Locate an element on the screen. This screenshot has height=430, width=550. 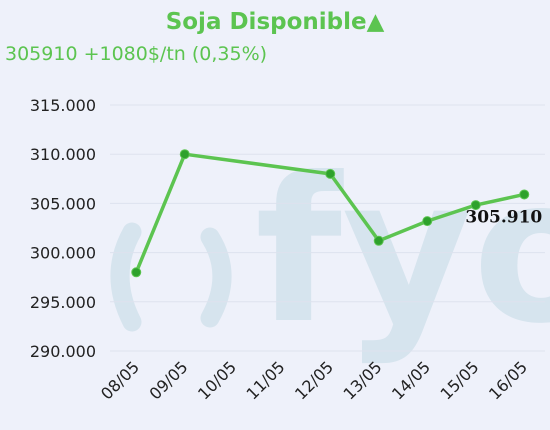
y-tick-label: 300.000 is located at coordinates (63, 253).